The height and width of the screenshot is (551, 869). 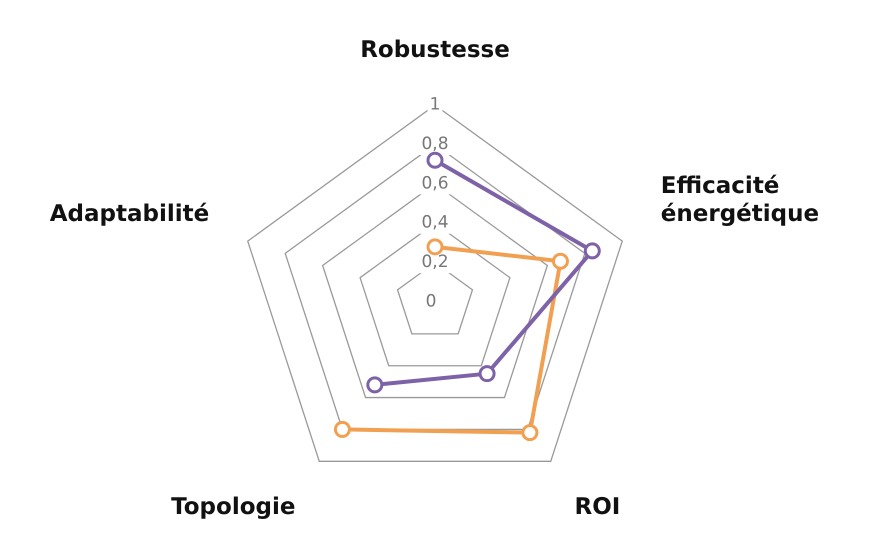 I want to click on y-tick-label: 0,4, so click(x=435, y=222).